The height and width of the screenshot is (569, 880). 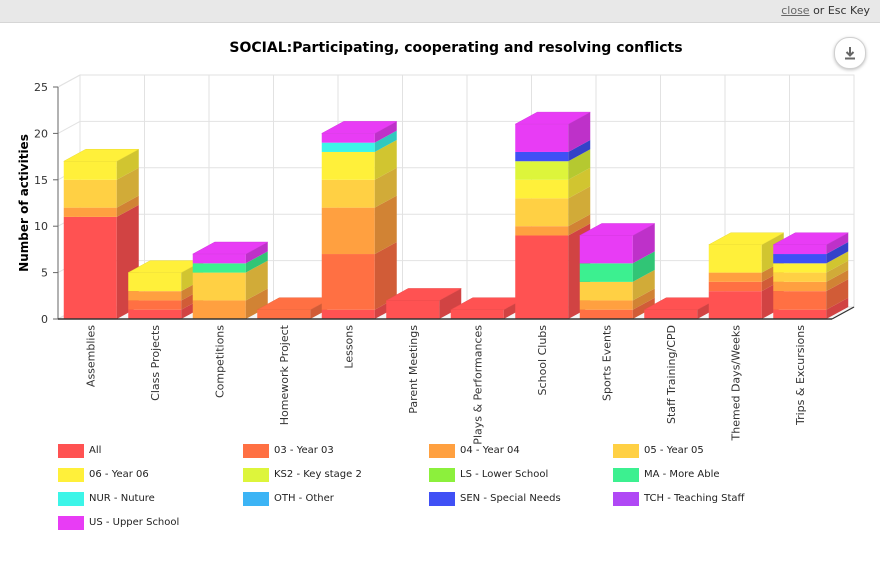 I want to click on legend-label: 05 - Year 05, so click(x=674, y=450).